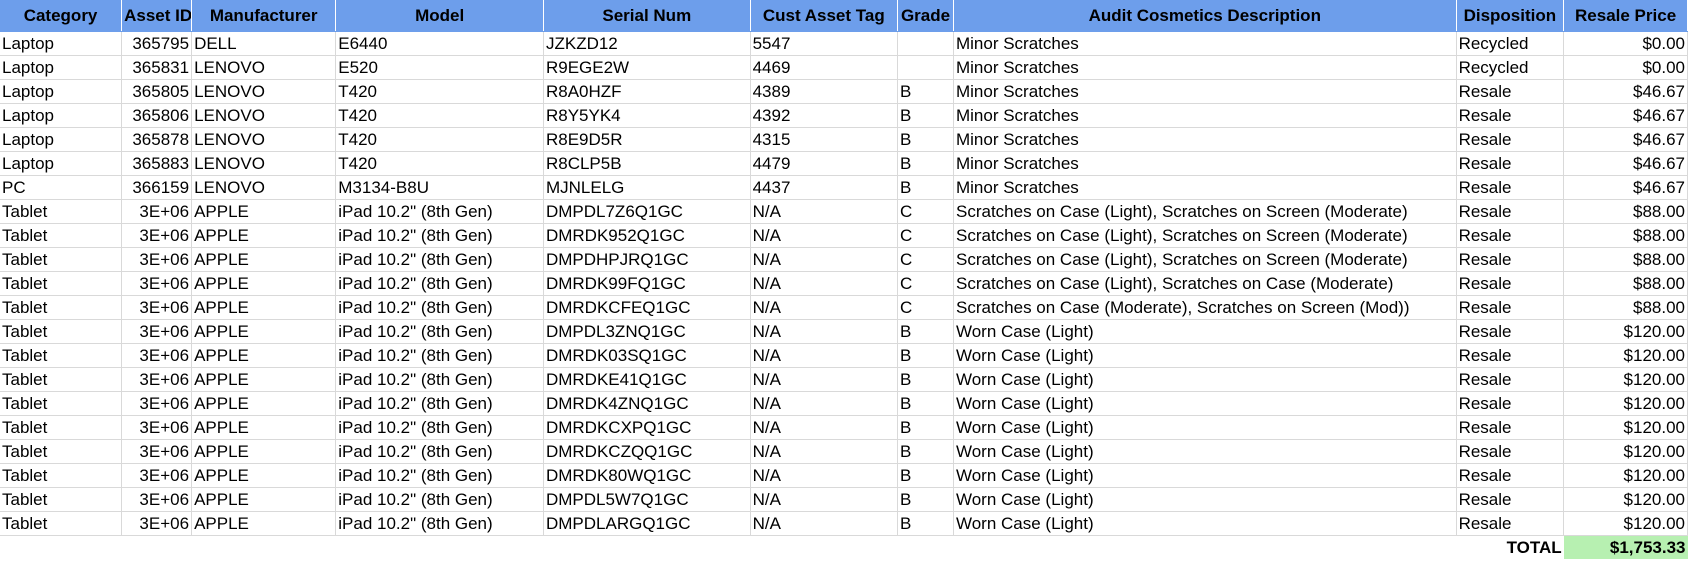 This screenshot has height=581, width=1688. What do you see at coordinates (1510, 67) in the screenshot?
I see `cell-disposition: Recycled` at bounding box center [1510, 67].